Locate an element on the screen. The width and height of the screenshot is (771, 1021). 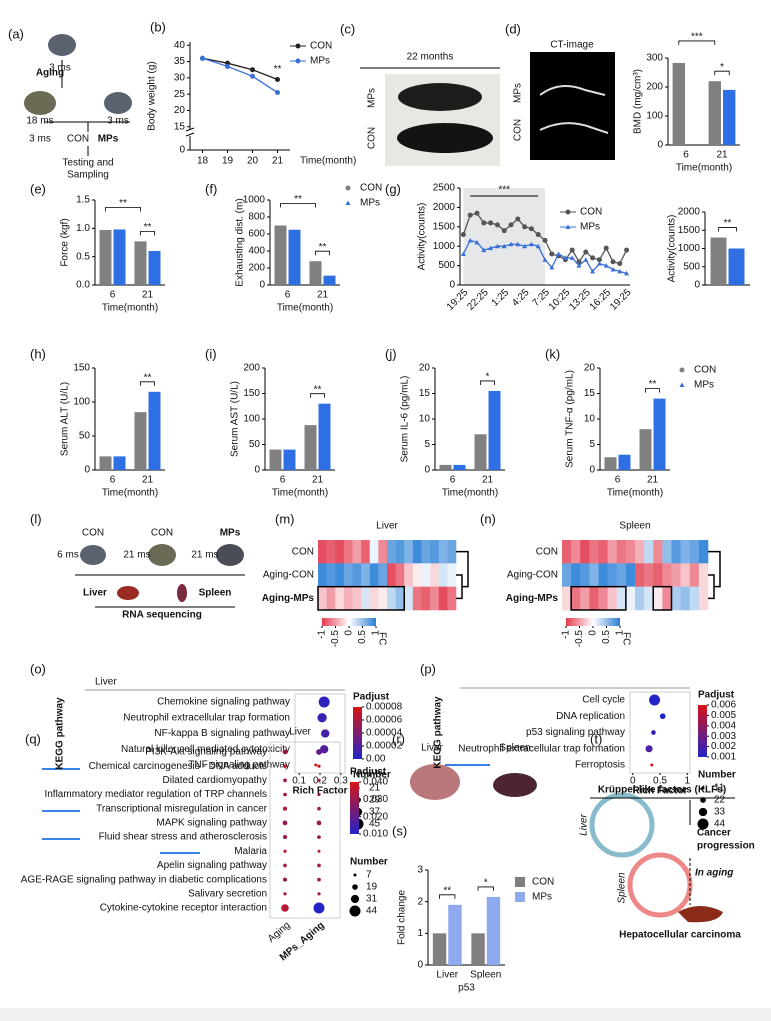
x-tick-label: 18 is located at coordinates (203, 161).